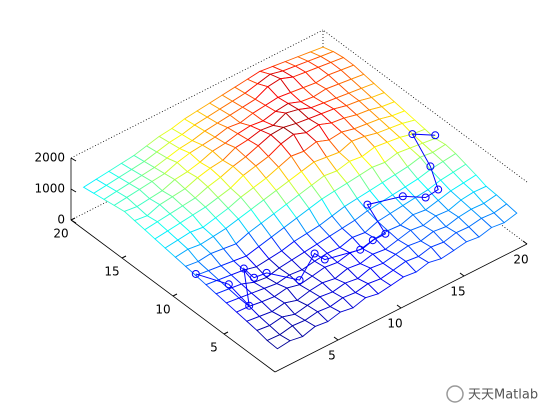 This screenshot has width=560, height=420. What do you see at coordinates (162, 310) in the screenshot?
I see `y-tick-label: 10` at bounding box center [162, 310].